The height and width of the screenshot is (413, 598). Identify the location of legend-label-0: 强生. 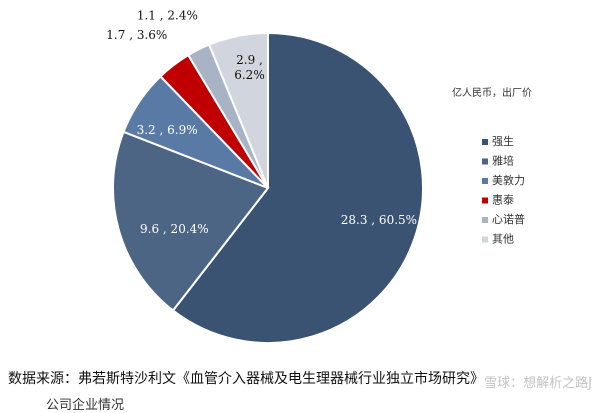
(503, 141).